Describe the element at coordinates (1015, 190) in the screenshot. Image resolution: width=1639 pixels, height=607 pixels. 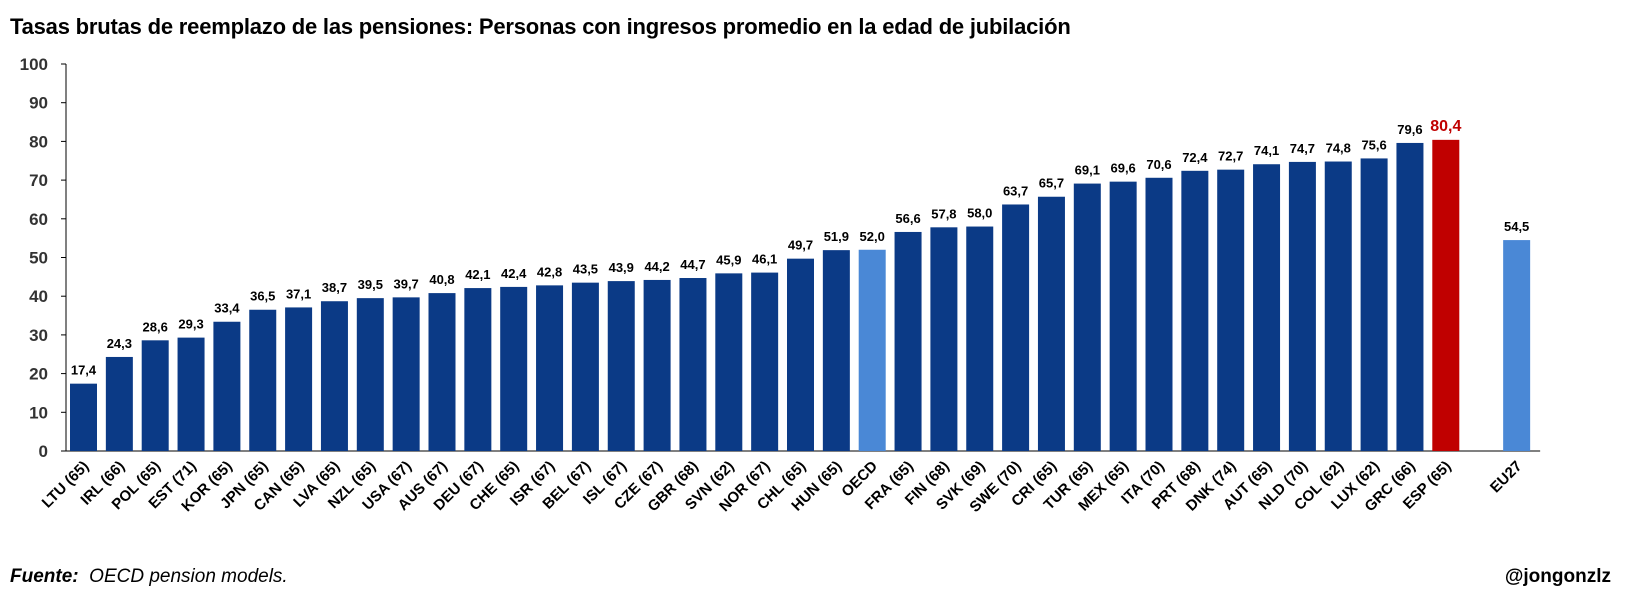
I see `data-label: 63,7` at that location.